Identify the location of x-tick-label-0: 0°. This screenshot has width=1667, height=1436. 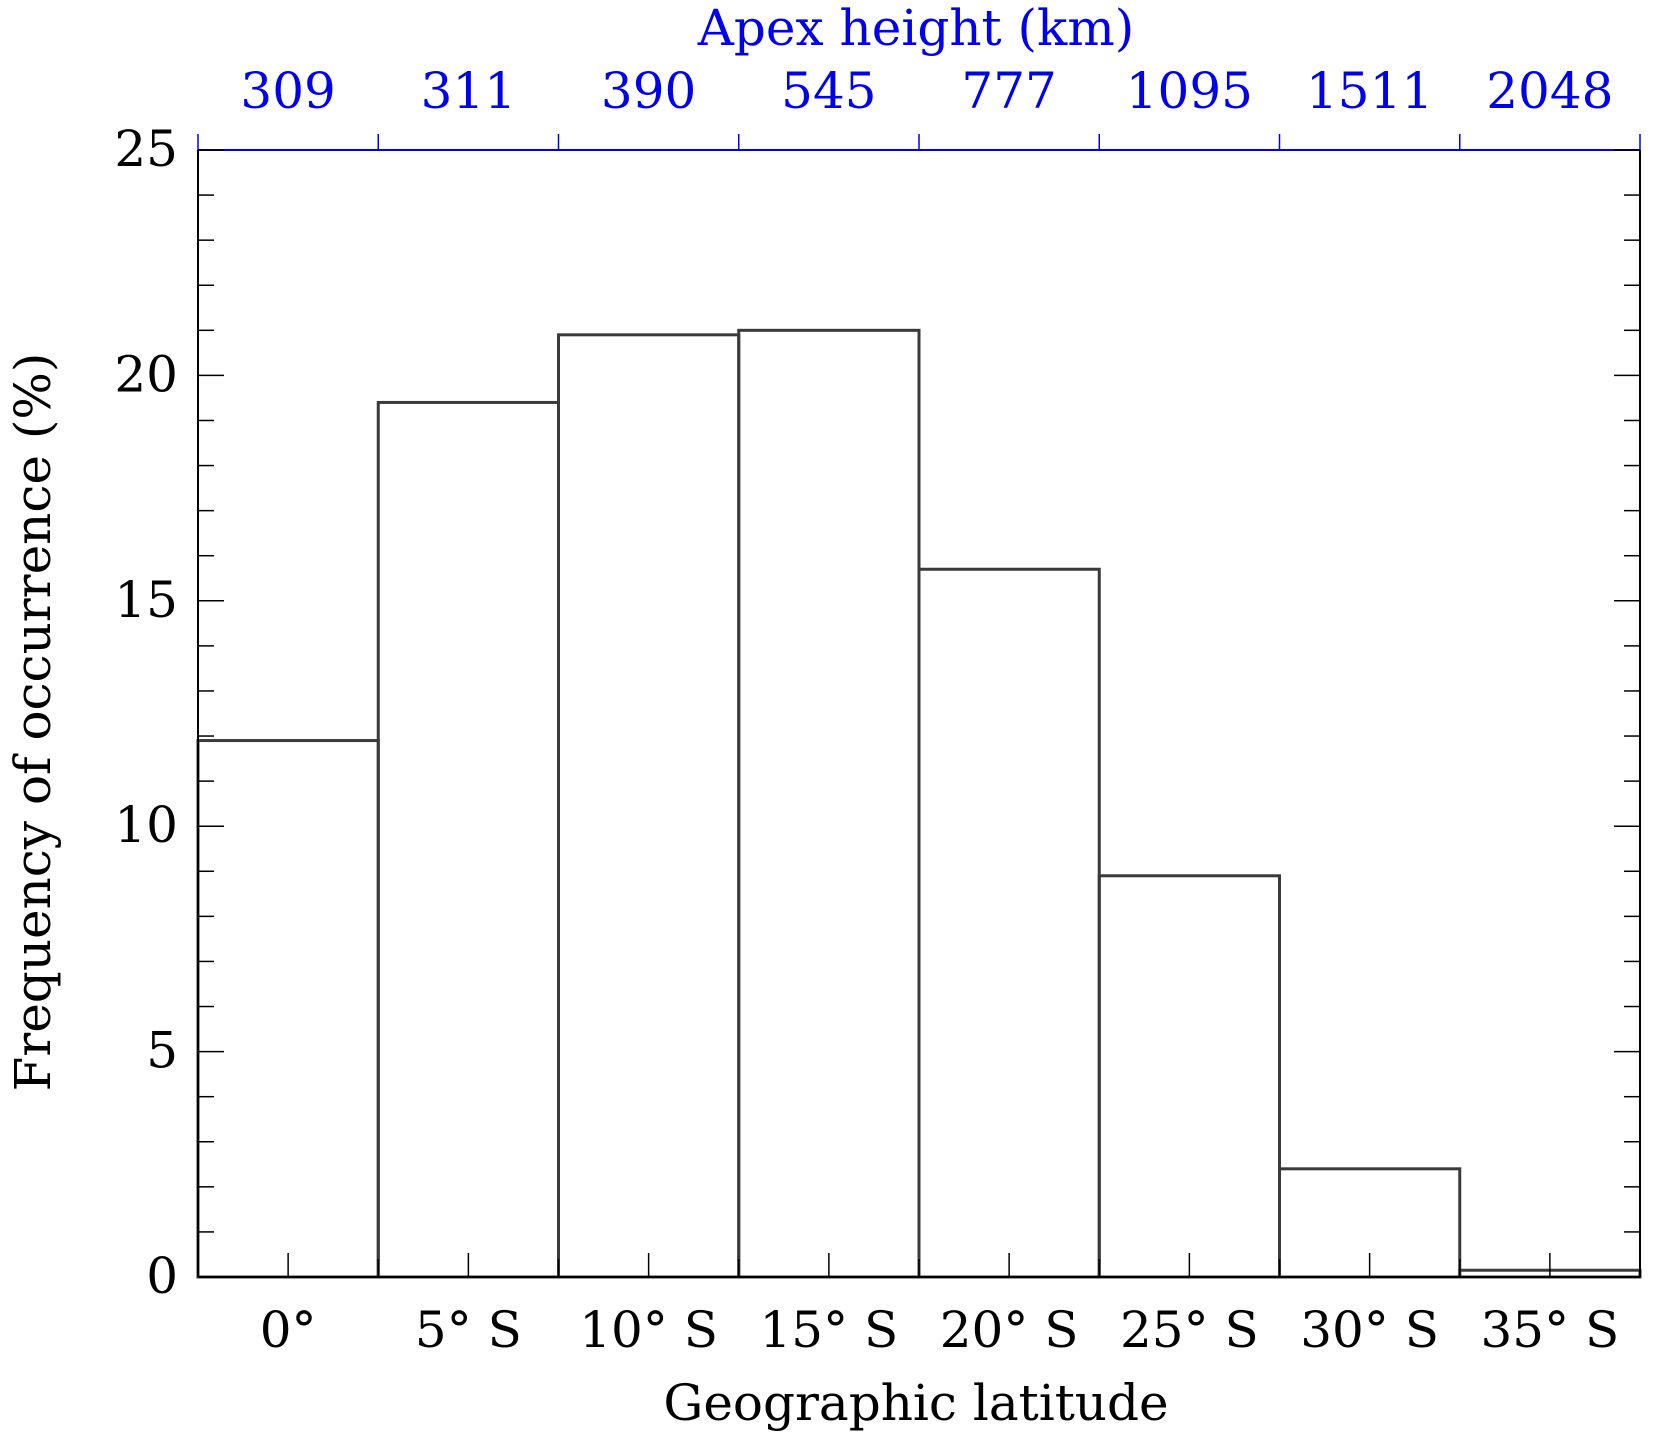
(288, 1330).